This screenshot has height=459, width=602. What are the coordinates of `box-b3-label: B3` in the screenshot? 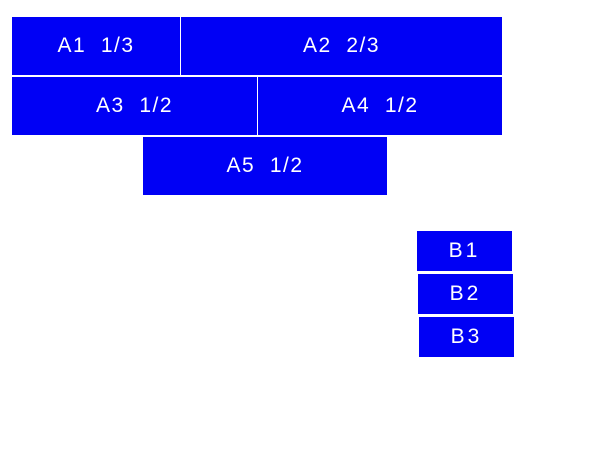 It's located at (466, 336).